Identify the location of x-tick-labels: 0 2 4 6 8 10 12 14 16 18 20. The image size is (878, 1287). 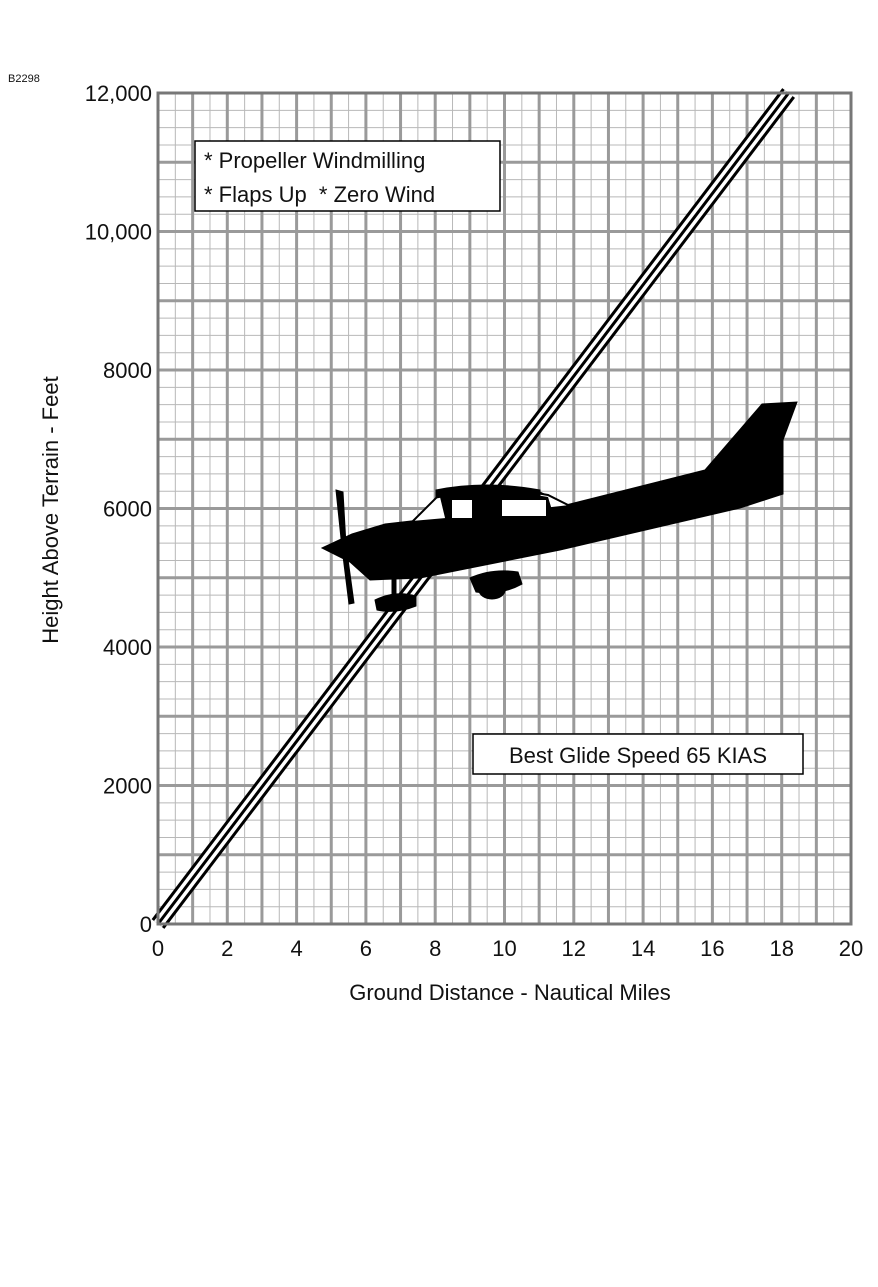
(507, 948).